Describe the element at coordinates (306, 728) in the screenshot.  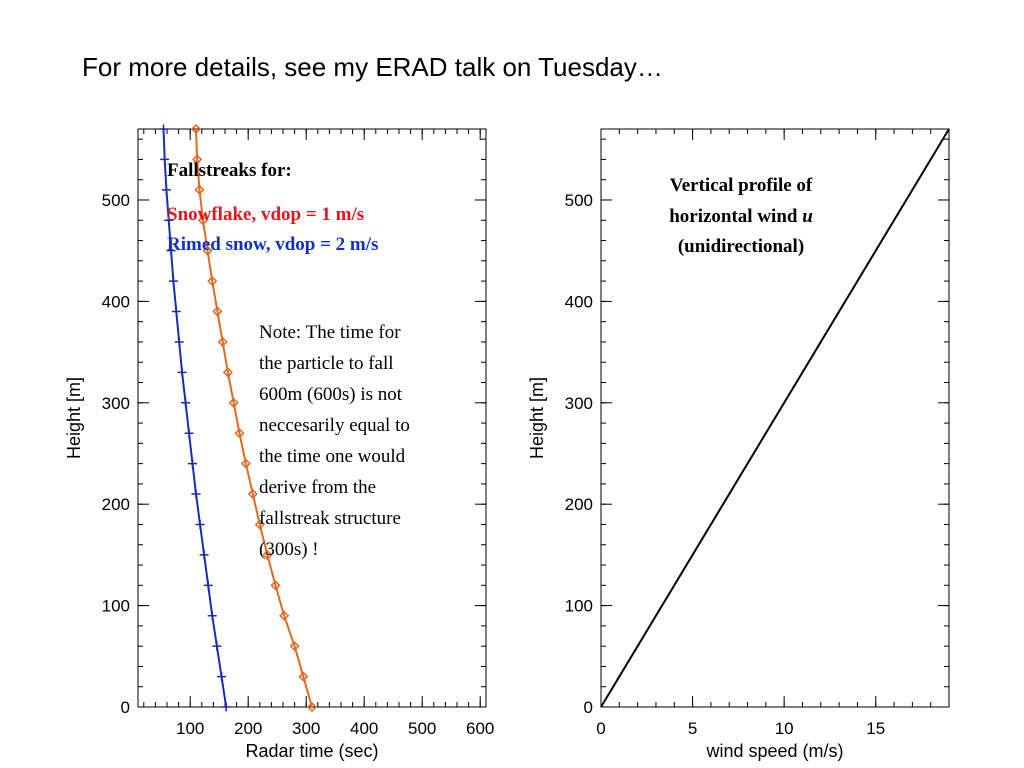
I see `x-tick-label: 300` at that location.